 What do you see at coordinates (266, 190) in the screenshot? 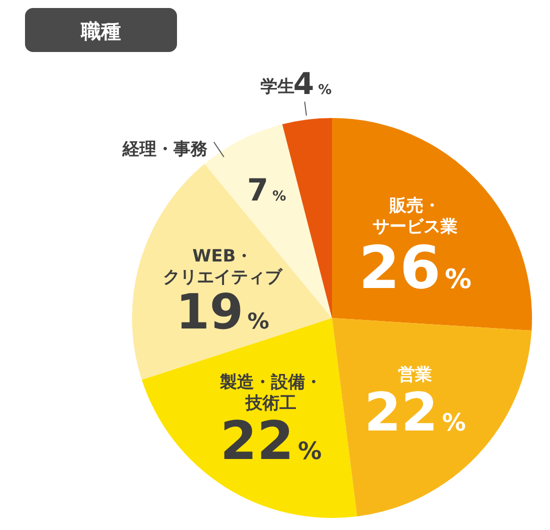
I see `data-label: 7%` at bounding box center [266, 190].